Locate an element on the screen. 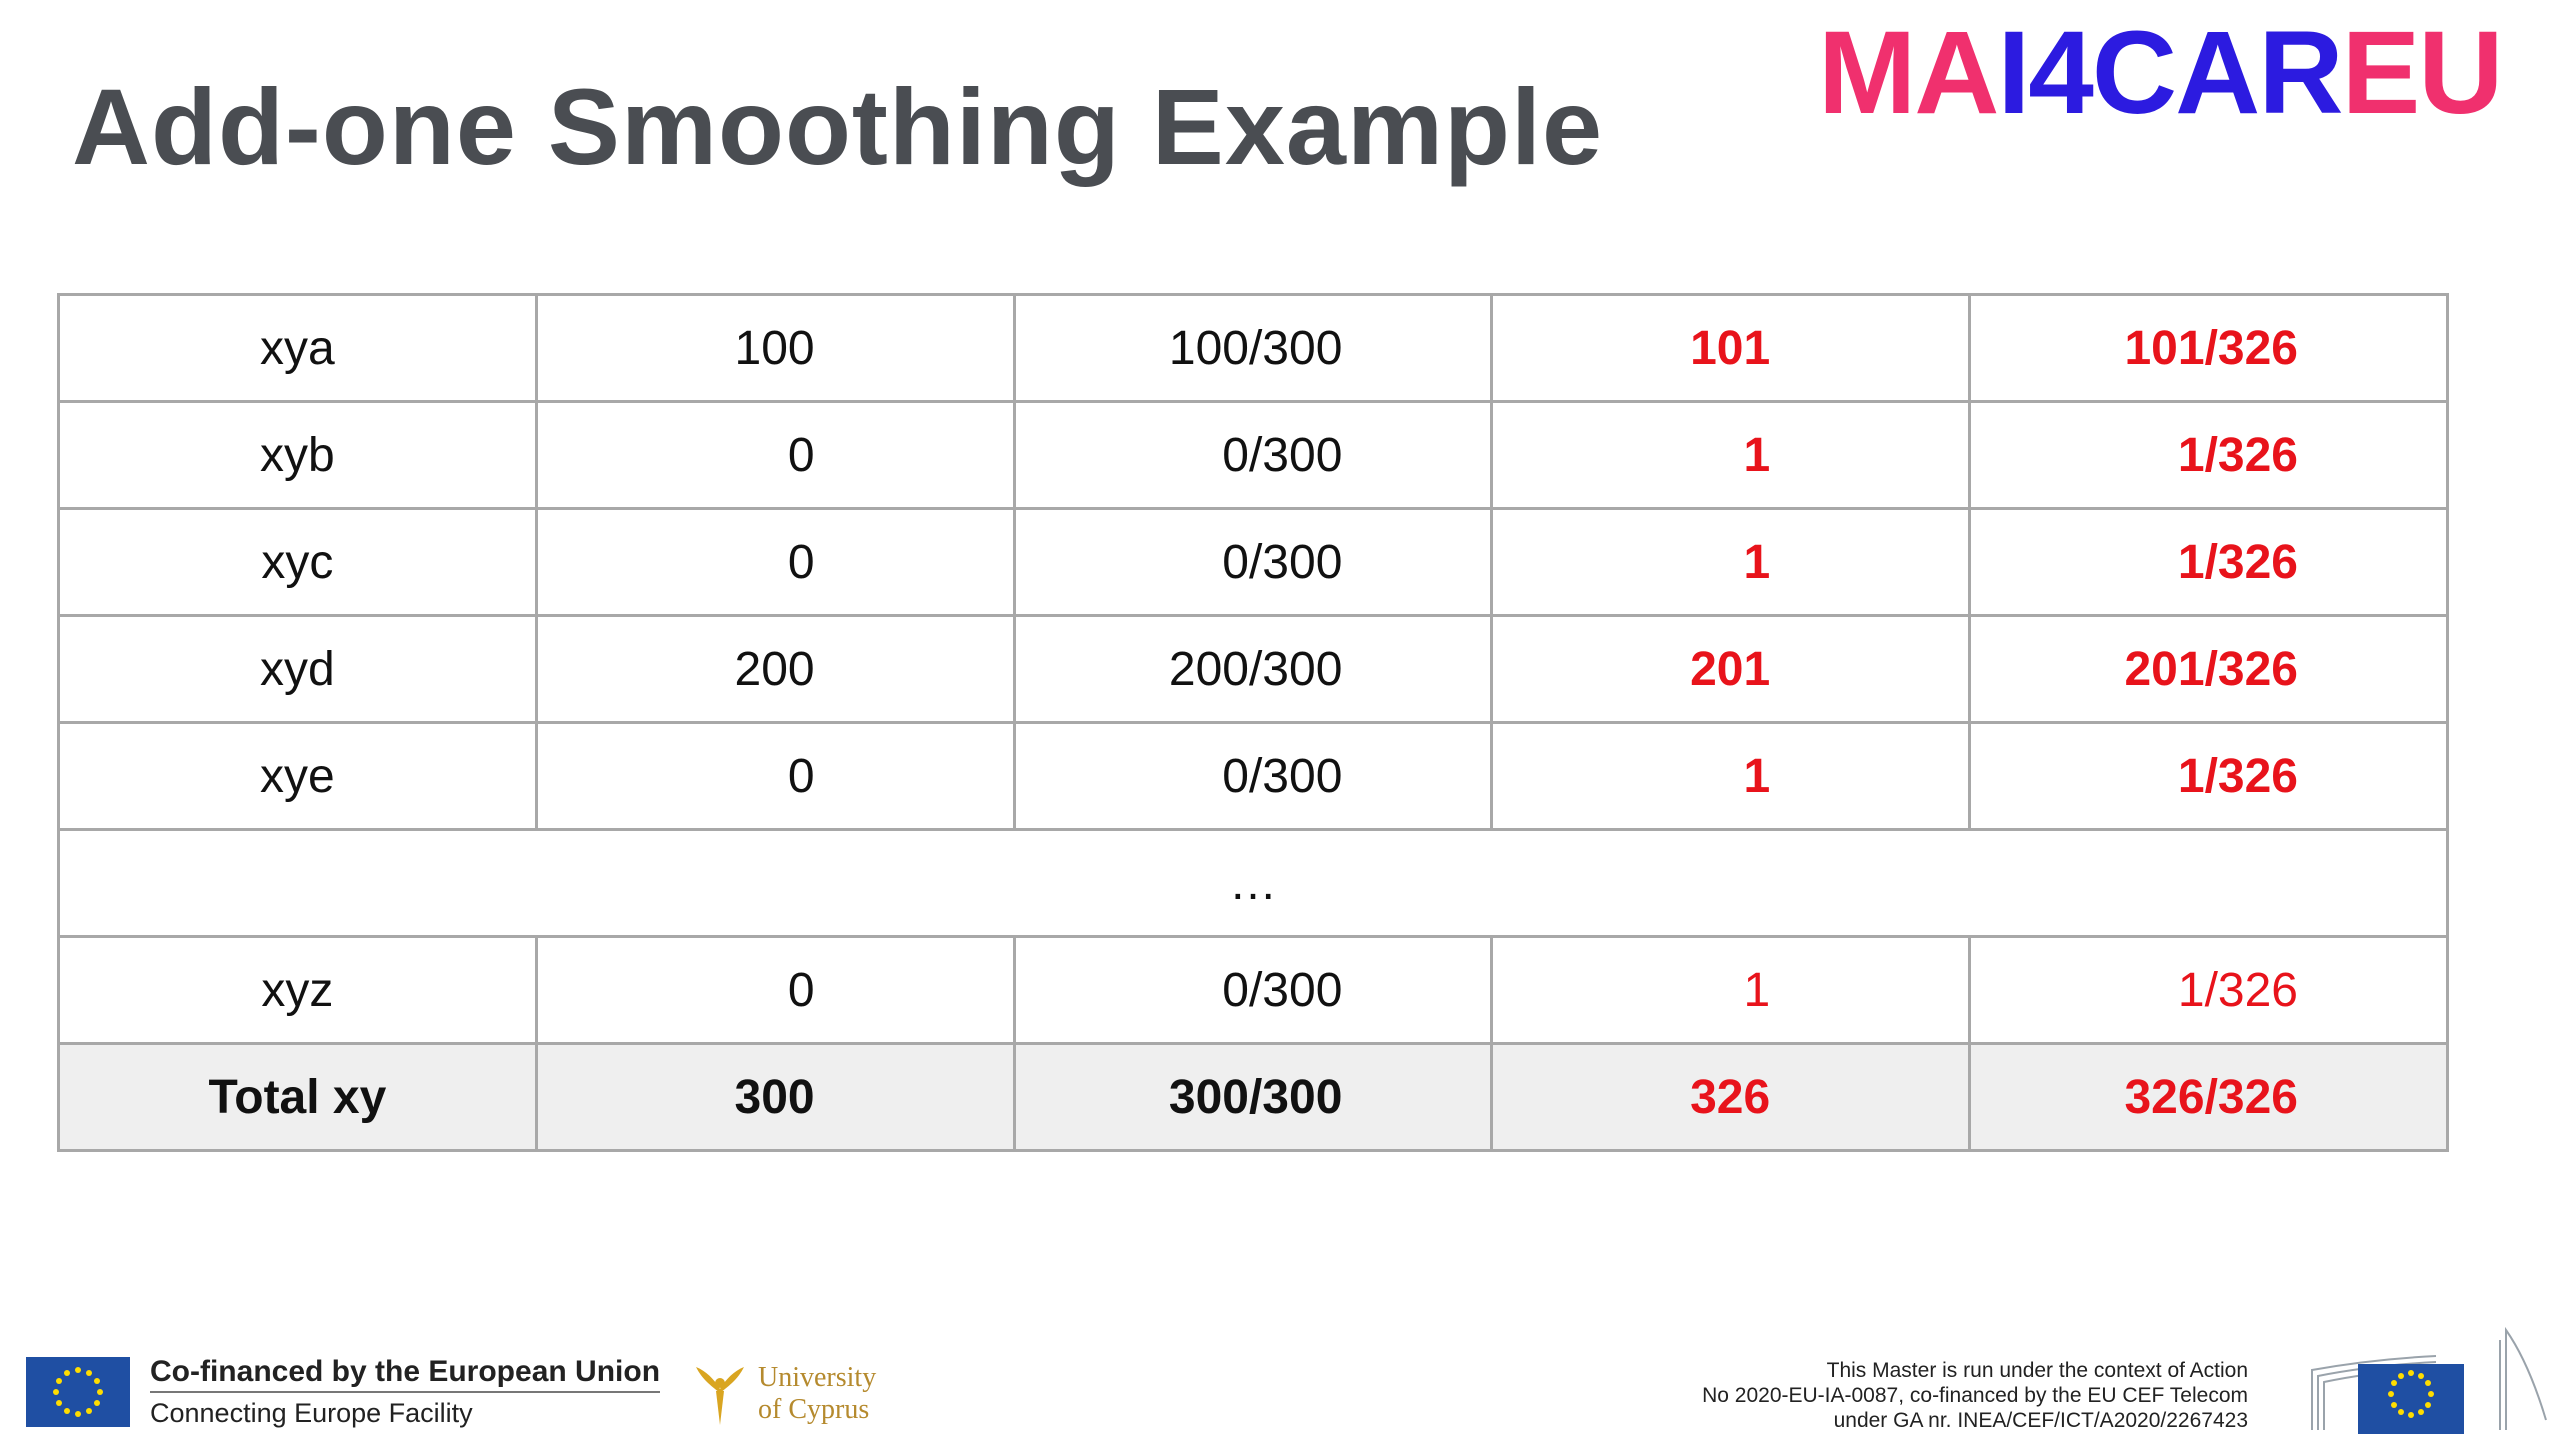 This screenshot has width=2560, height=1440. table-row: xya 100 100/300 101 101/326 is located at coordinates (1253, 348).